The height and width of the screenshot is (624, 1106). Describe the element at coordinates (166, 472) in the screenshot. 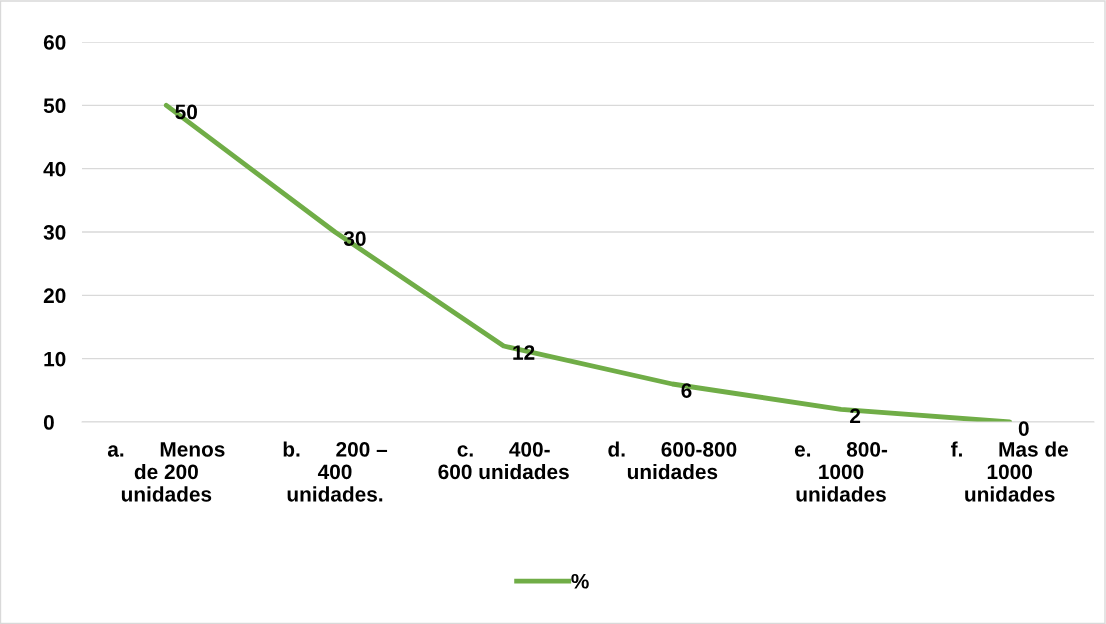

I see `x-tick-label: a. Menos de 200 unidades` at that location.